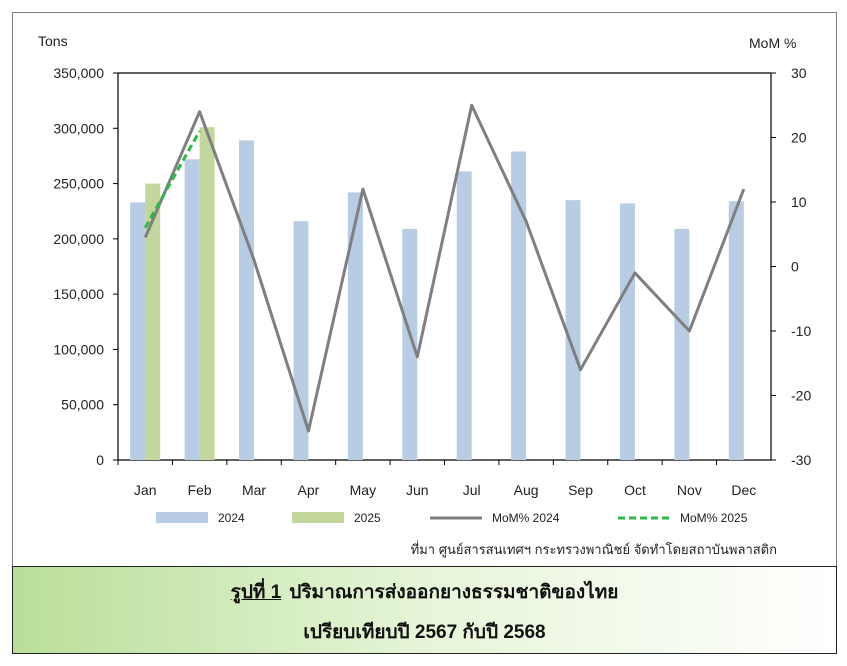 This screenshot has width=847, height=666. What do you see at coordinates (472, 490) in the screenshot?
I see `x-tick-label: Jul` at bounding box center [472, 490].